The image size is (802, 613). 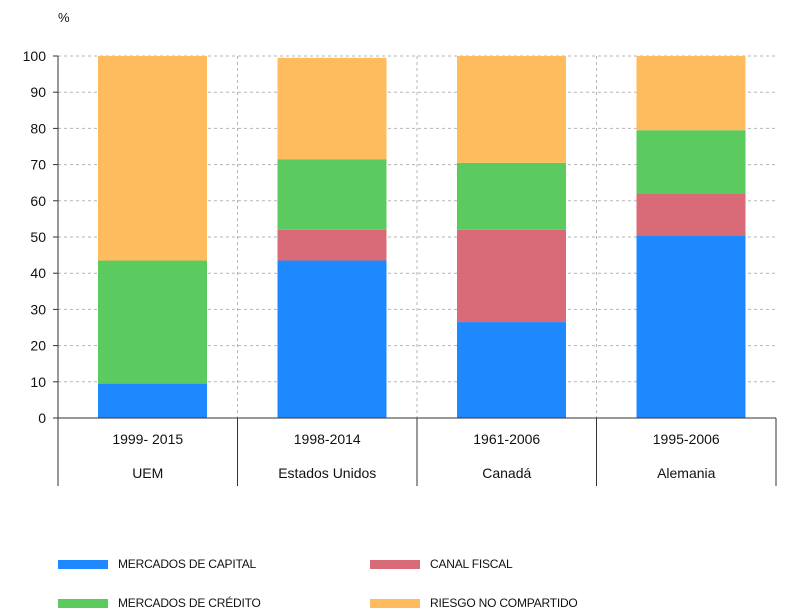 I want to click on legend-label: CANAL FISCAL, so click(x=471, y=564).